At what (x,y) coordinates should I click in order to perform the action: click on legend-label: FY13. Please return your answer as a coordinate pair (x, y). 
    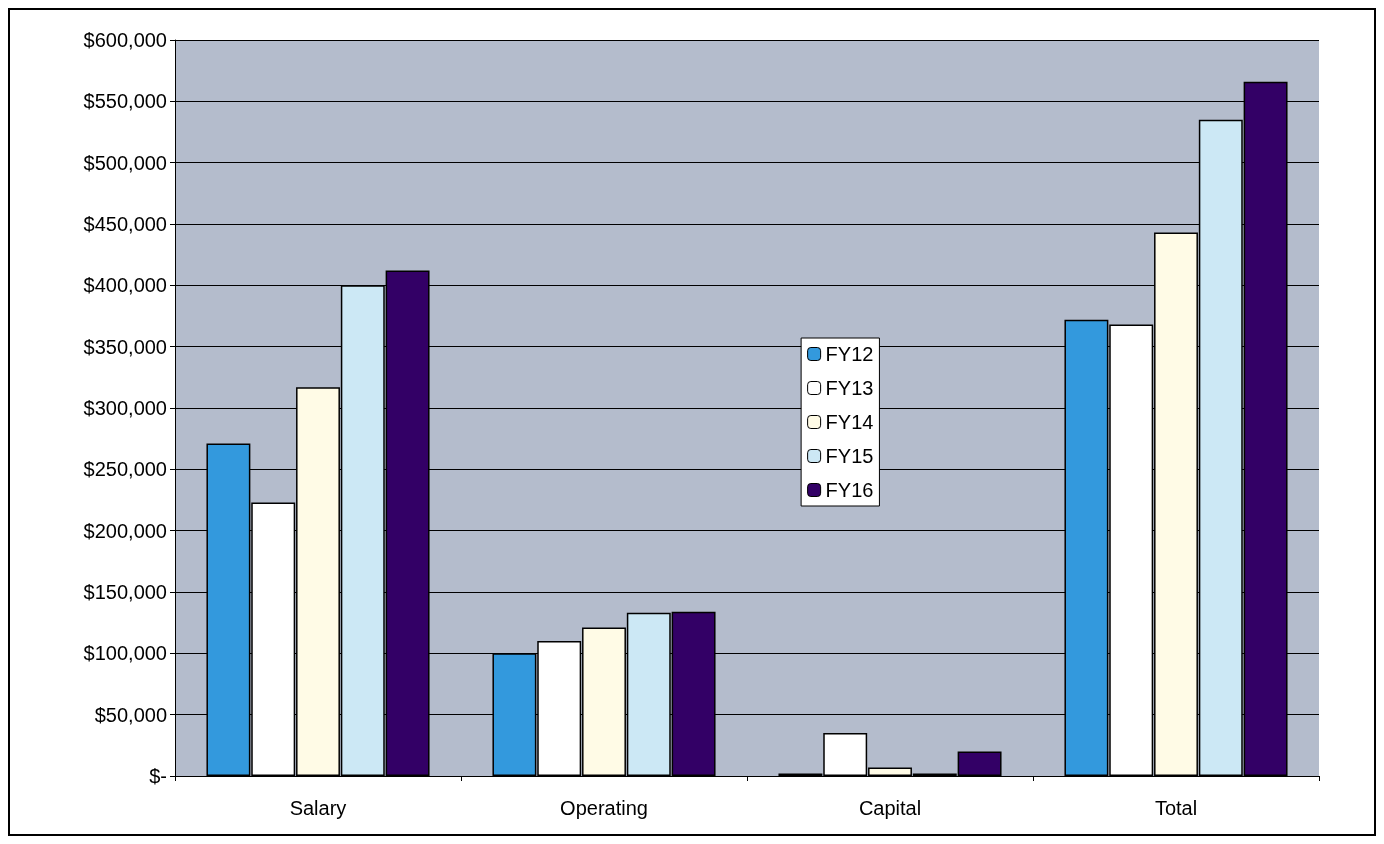
    Looking at the image, I should click on (849, 388).